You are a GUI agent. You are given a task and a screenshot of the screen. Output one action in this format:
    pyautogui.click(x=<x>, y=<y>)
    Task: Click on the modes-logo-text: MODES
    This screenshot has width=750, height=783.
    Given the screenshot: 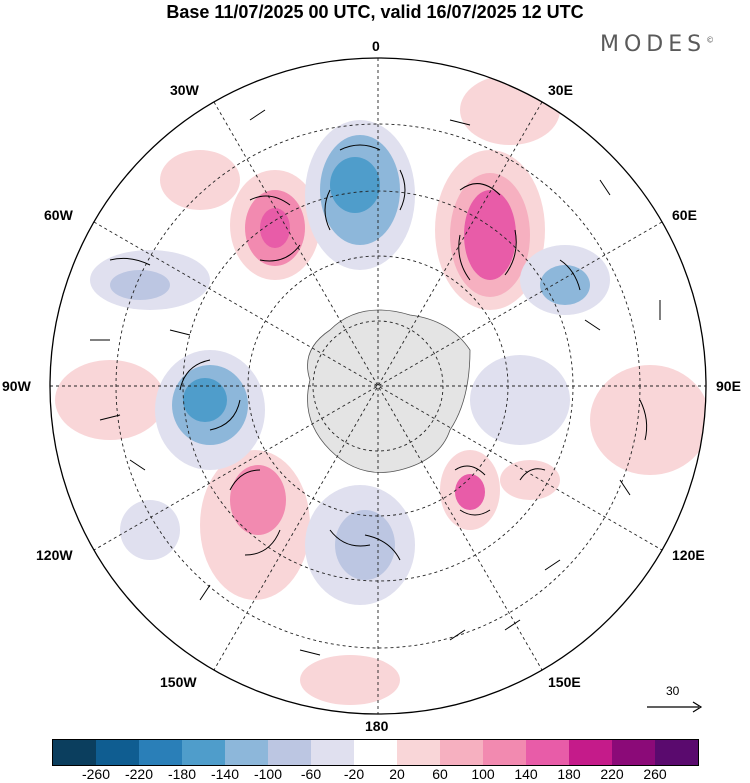 What is the action you would take?
    pyautogui.click(x=653, y=44)
    